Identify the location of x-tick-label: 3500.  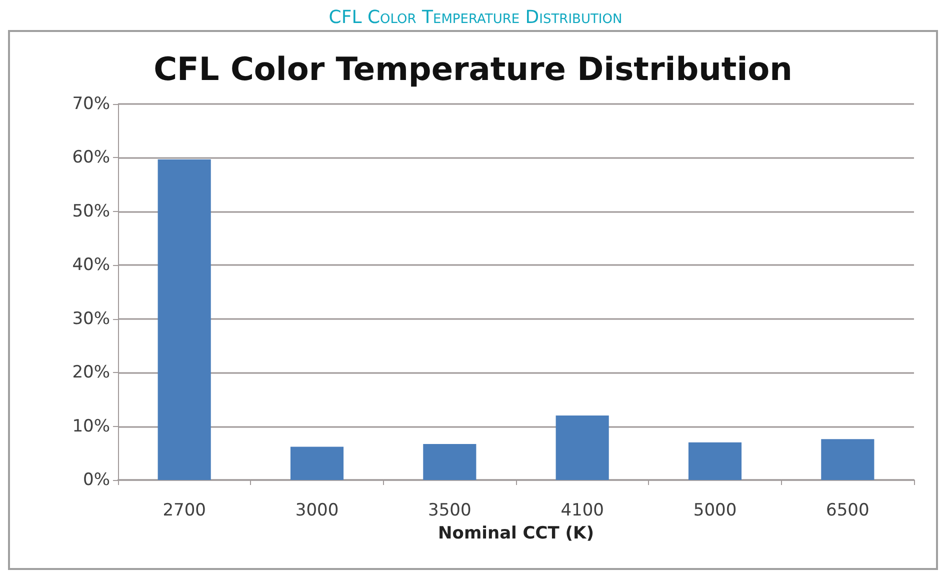
(450, 510).